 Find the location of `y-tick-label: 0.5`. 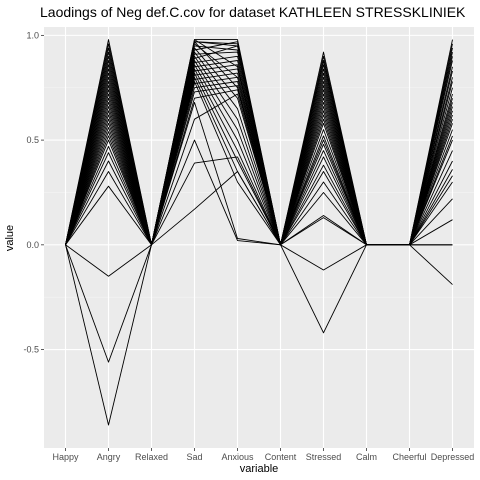

y-tick-label: 0.5 is located at coordinates (32, 140).